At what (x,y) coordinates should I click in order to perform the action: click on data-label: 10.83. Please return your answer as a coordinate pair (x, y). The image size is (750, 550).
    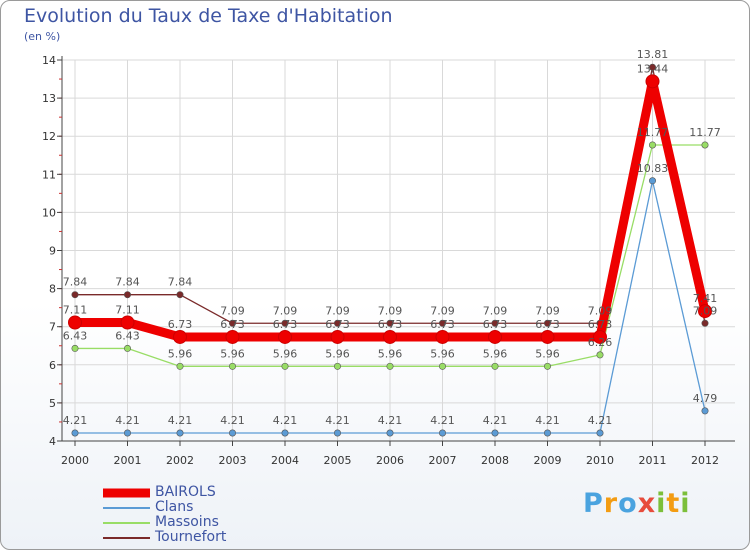
    Looking at the image, I should click on (653, 168).